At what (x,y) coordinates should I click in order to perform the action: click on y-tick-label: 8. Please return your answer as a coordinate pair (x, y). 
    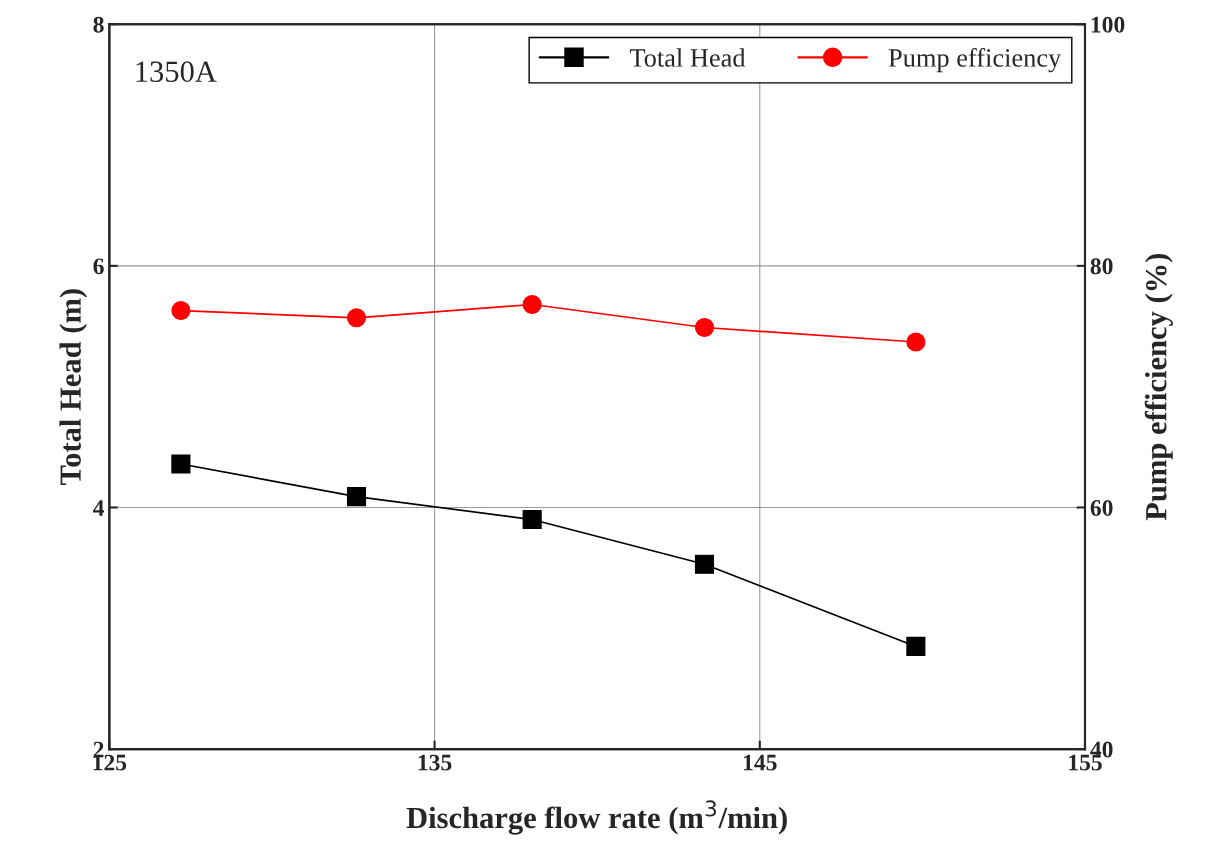
    Looking at the image, I should click on (98, 24).